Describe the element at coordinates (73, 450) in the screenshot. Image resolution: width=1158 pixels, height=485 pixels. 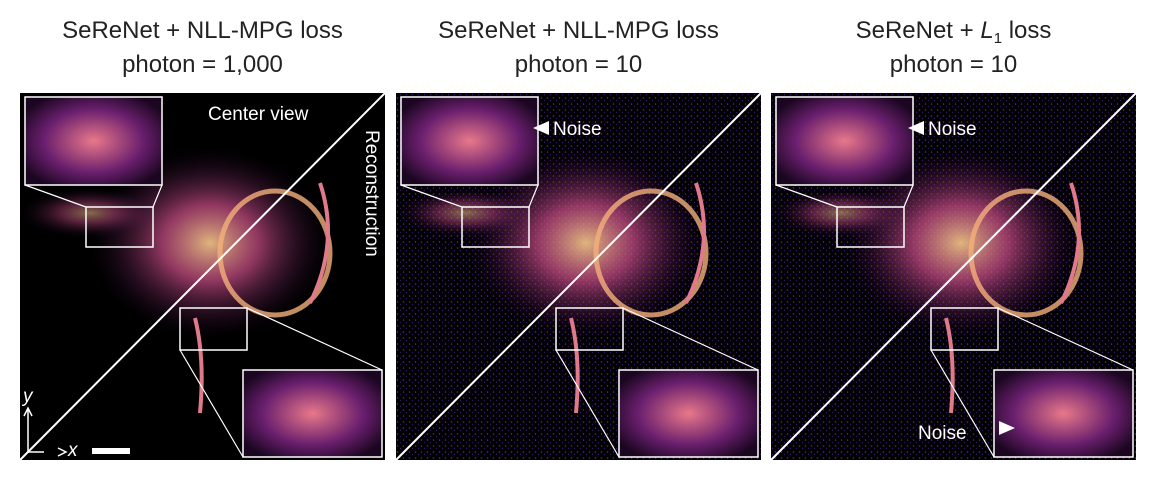
I see `axis-label: x` at that location.